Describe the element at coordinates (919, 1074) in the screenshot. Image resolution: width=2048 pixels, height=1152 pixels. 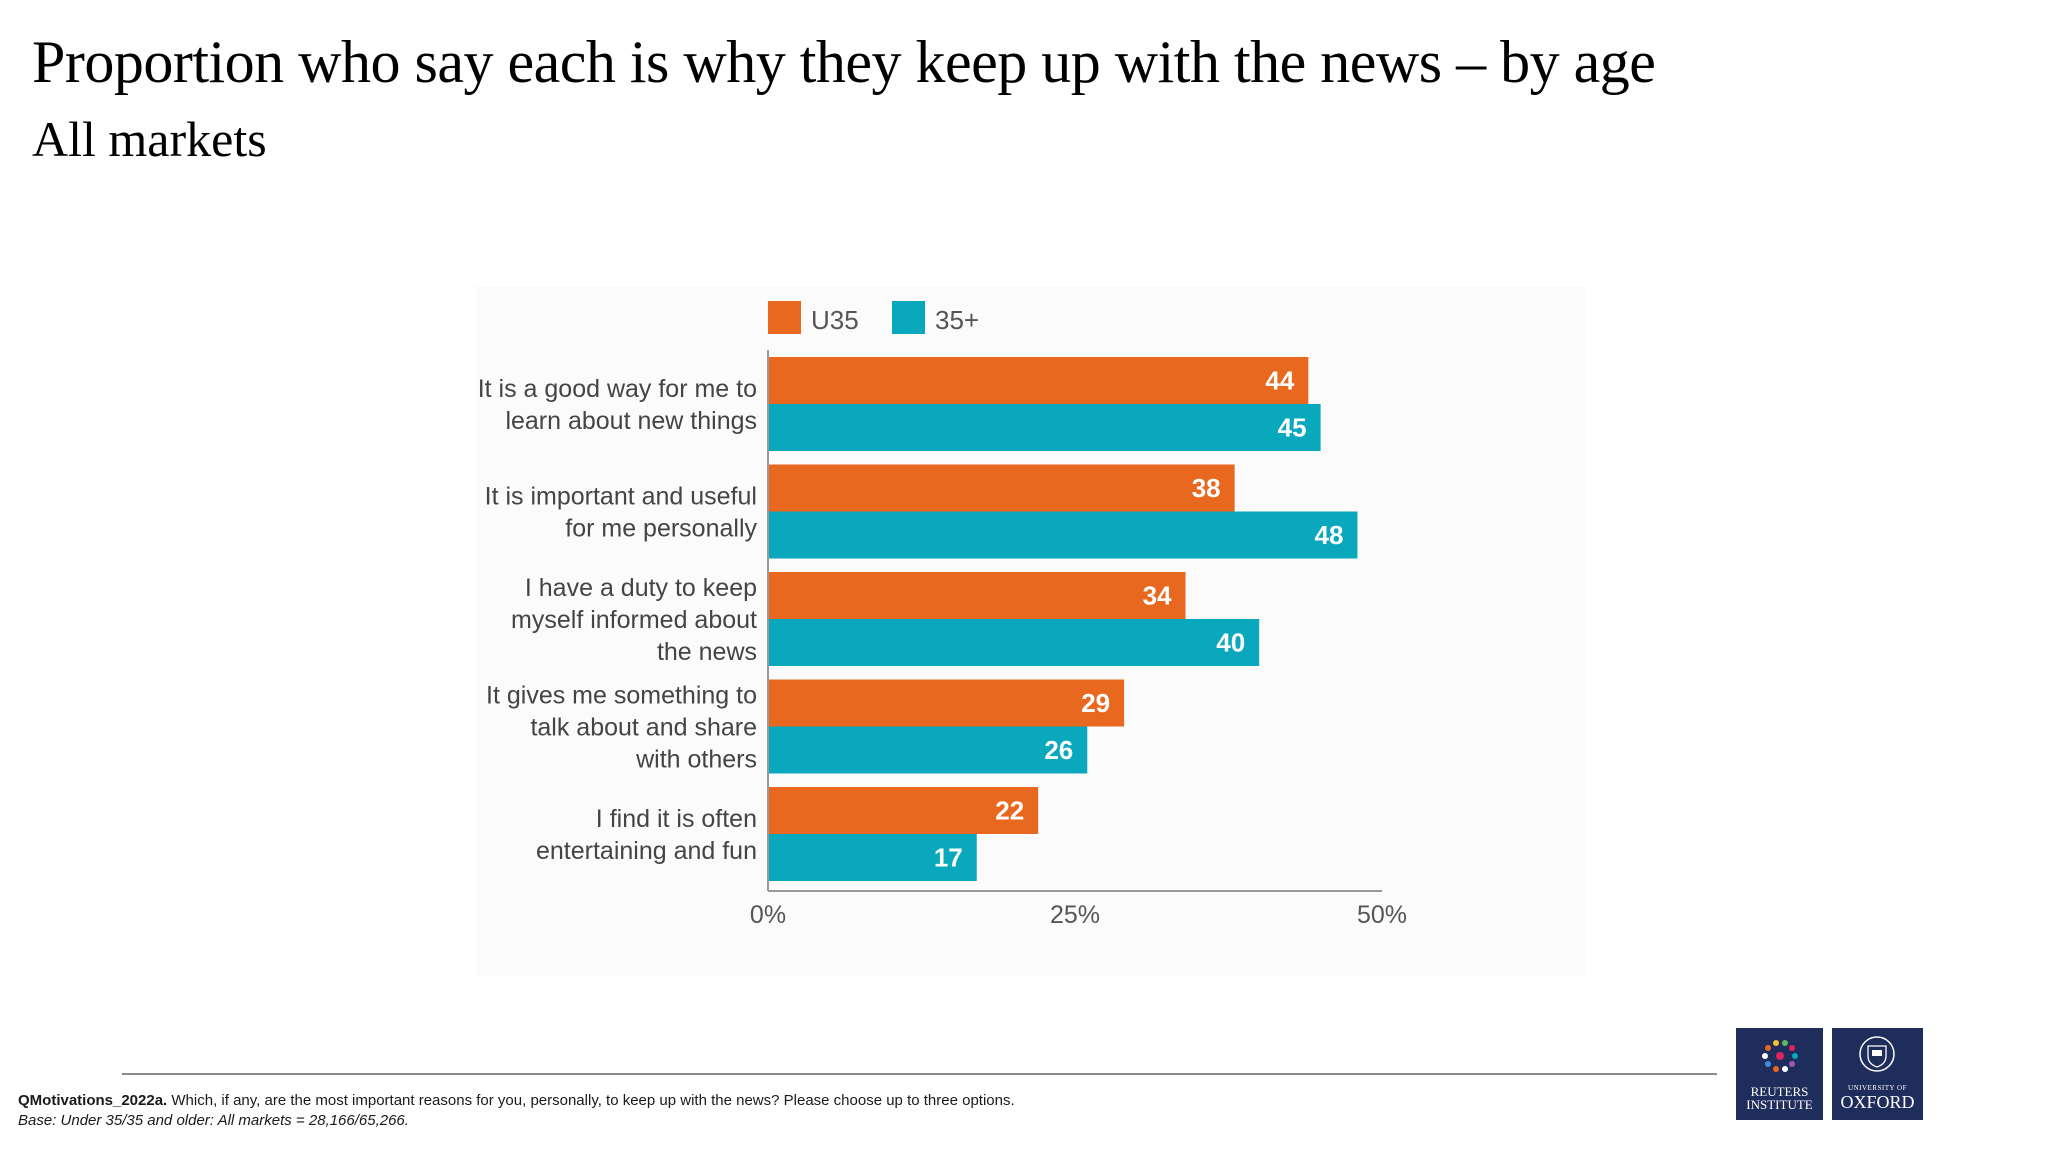
I see `footer-divider` at that location.